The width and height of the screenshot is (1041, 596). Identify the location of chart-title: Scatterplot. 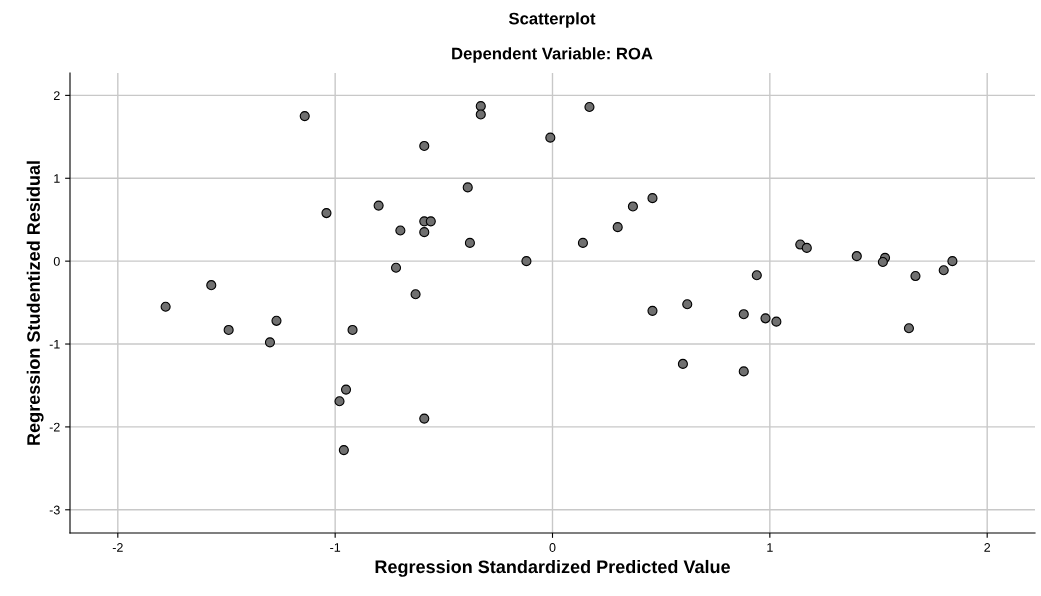
(552, 20).